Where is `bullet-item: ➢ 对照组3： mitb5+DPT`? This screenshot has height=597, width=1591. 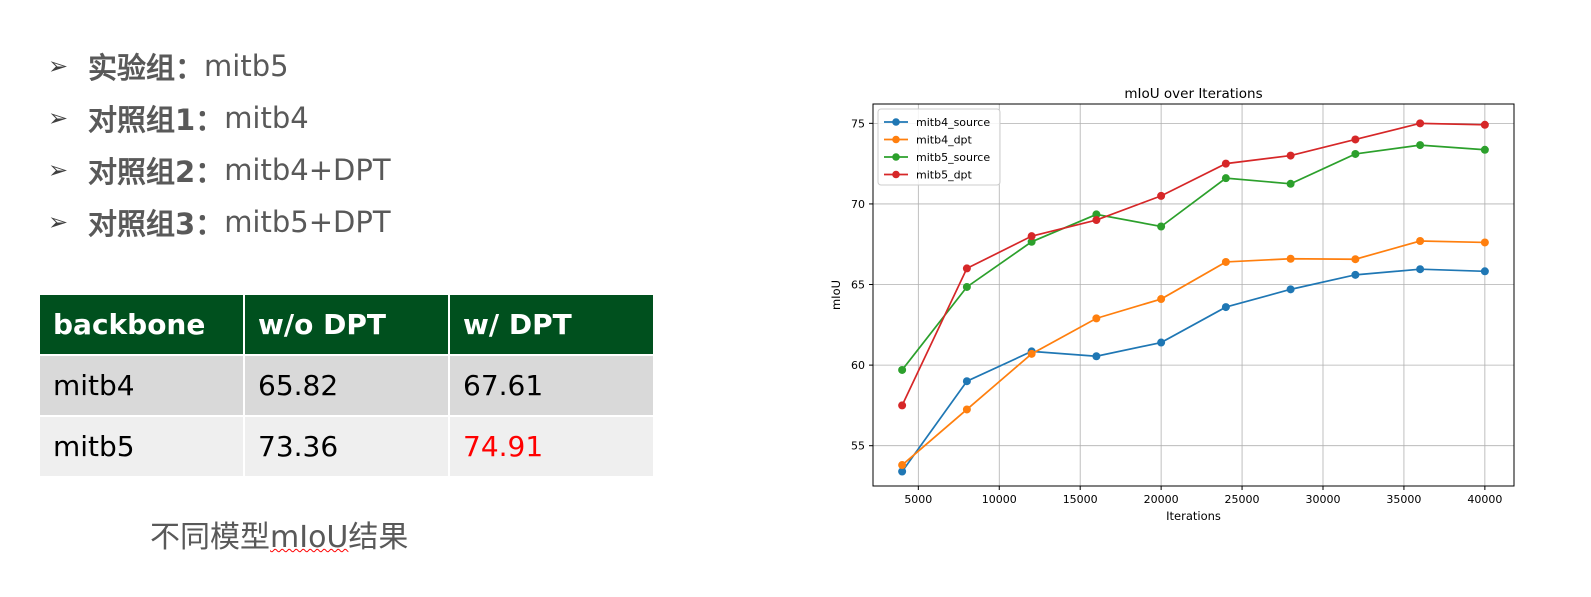
bullet-item: ➢ 对照组3： mitb5+DPT is located at coordinates (219, 222).